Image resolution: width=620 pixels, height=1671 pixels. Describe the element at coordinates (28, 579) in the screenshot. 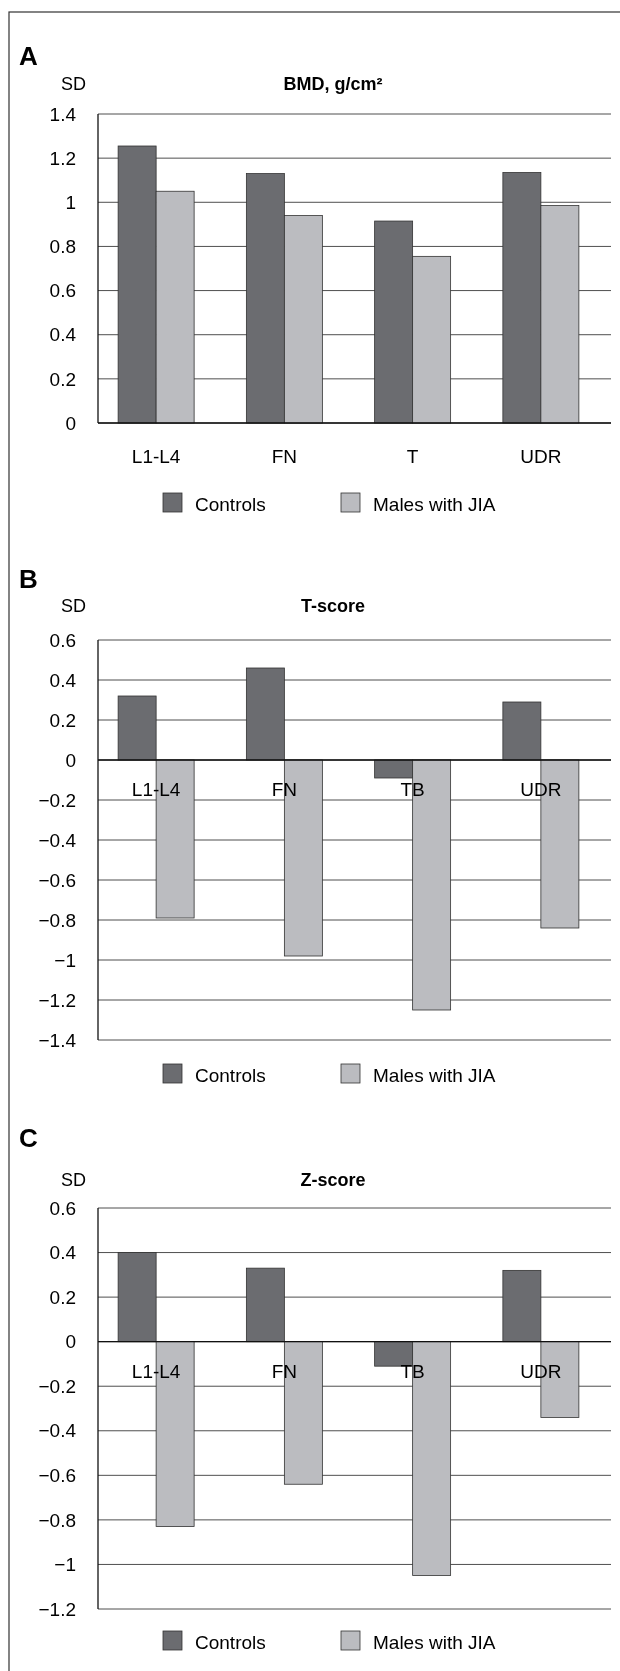

I see `text: B` at that location.